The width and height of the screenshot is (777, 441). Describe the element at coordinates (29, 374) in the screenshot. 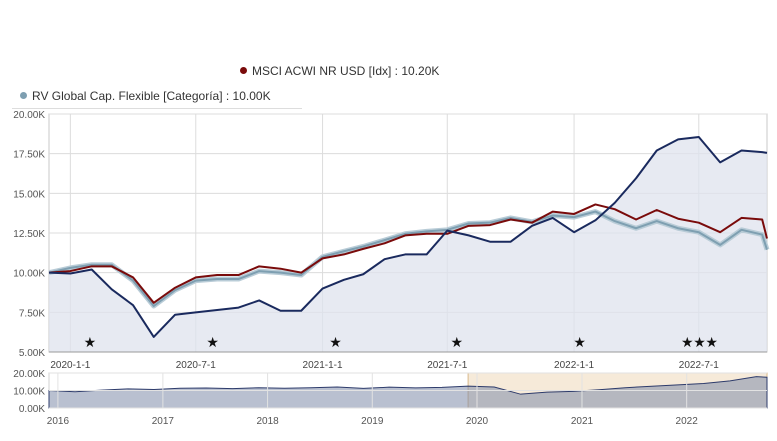

I see `navigator-y-tick-label: 20.00K` at that location.